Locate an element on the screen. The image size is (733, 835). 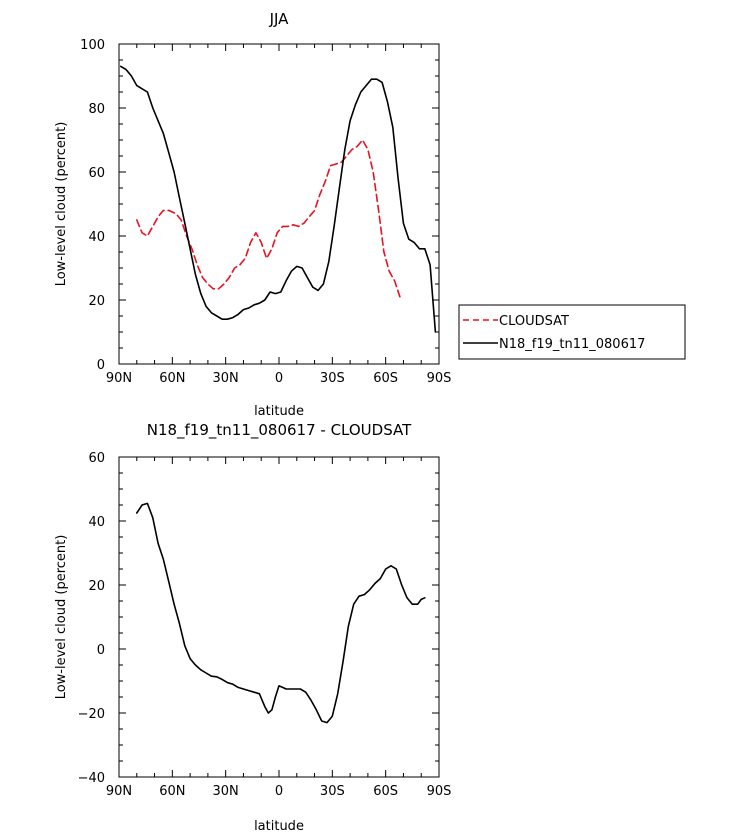
top-x-axis-label: latitude is located at coordinates (279, 411).